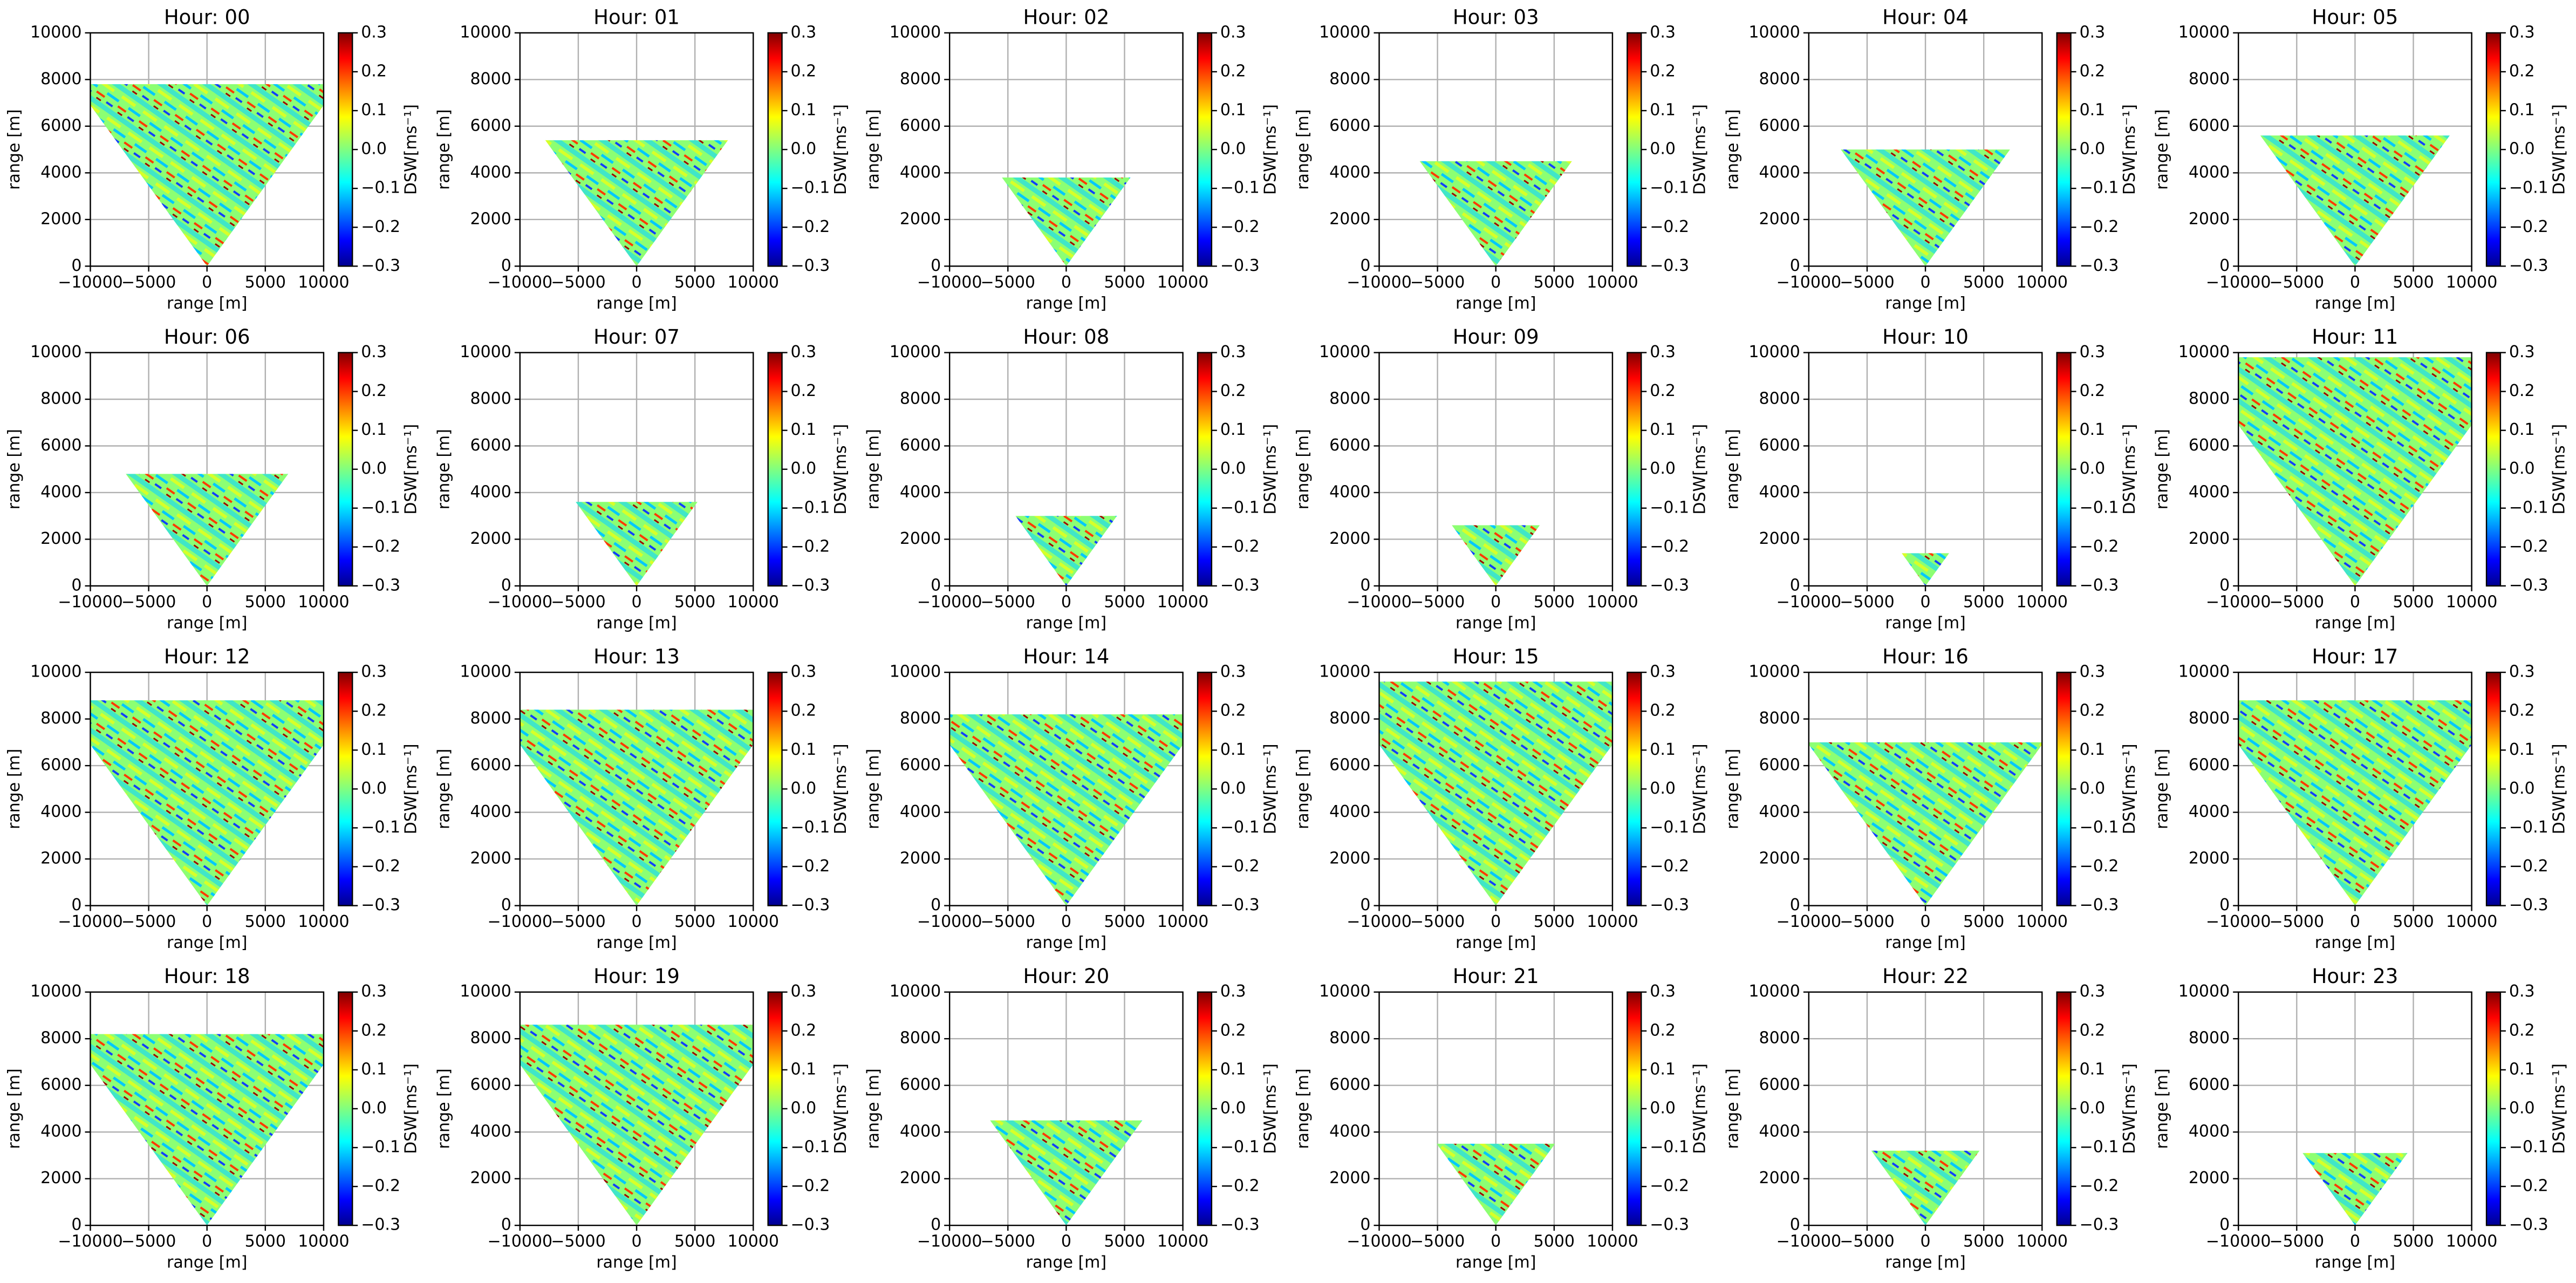 This screenshot has width=2576, height=1283. Describe the element at coordinates (2471, 282) in the screenshot. I see `x-tick-label: 10000` at that location.